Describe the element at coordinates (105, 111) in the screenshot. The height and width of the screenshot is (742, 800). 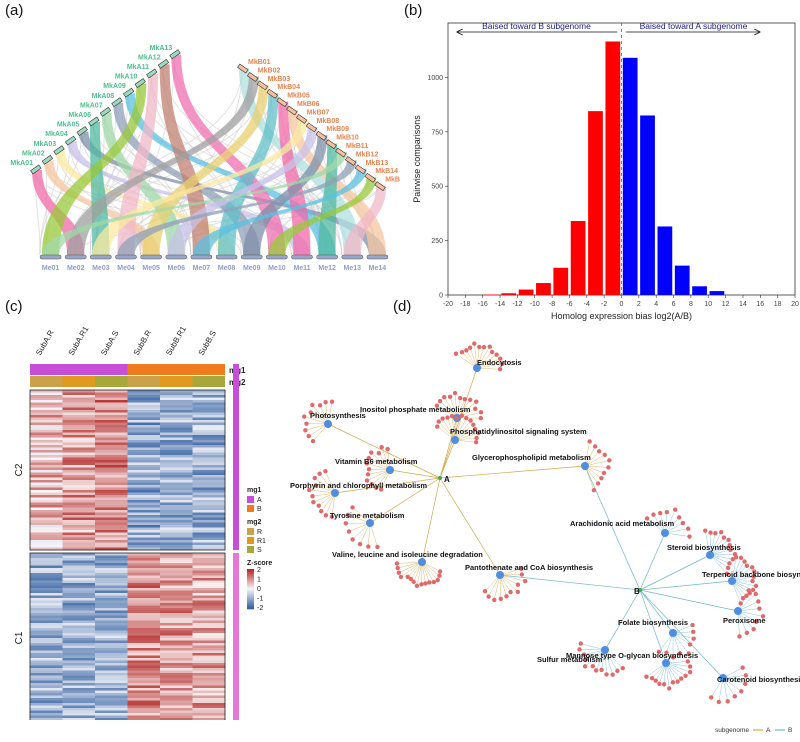
I see `a-chromosome` at that location.